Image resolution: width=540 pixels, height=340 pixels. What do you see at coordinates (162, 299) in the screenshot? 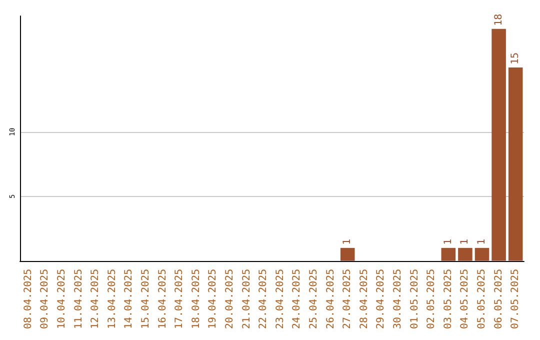
I see `x-tick-label: 16.04.2025` at bounding box center [162, 299].